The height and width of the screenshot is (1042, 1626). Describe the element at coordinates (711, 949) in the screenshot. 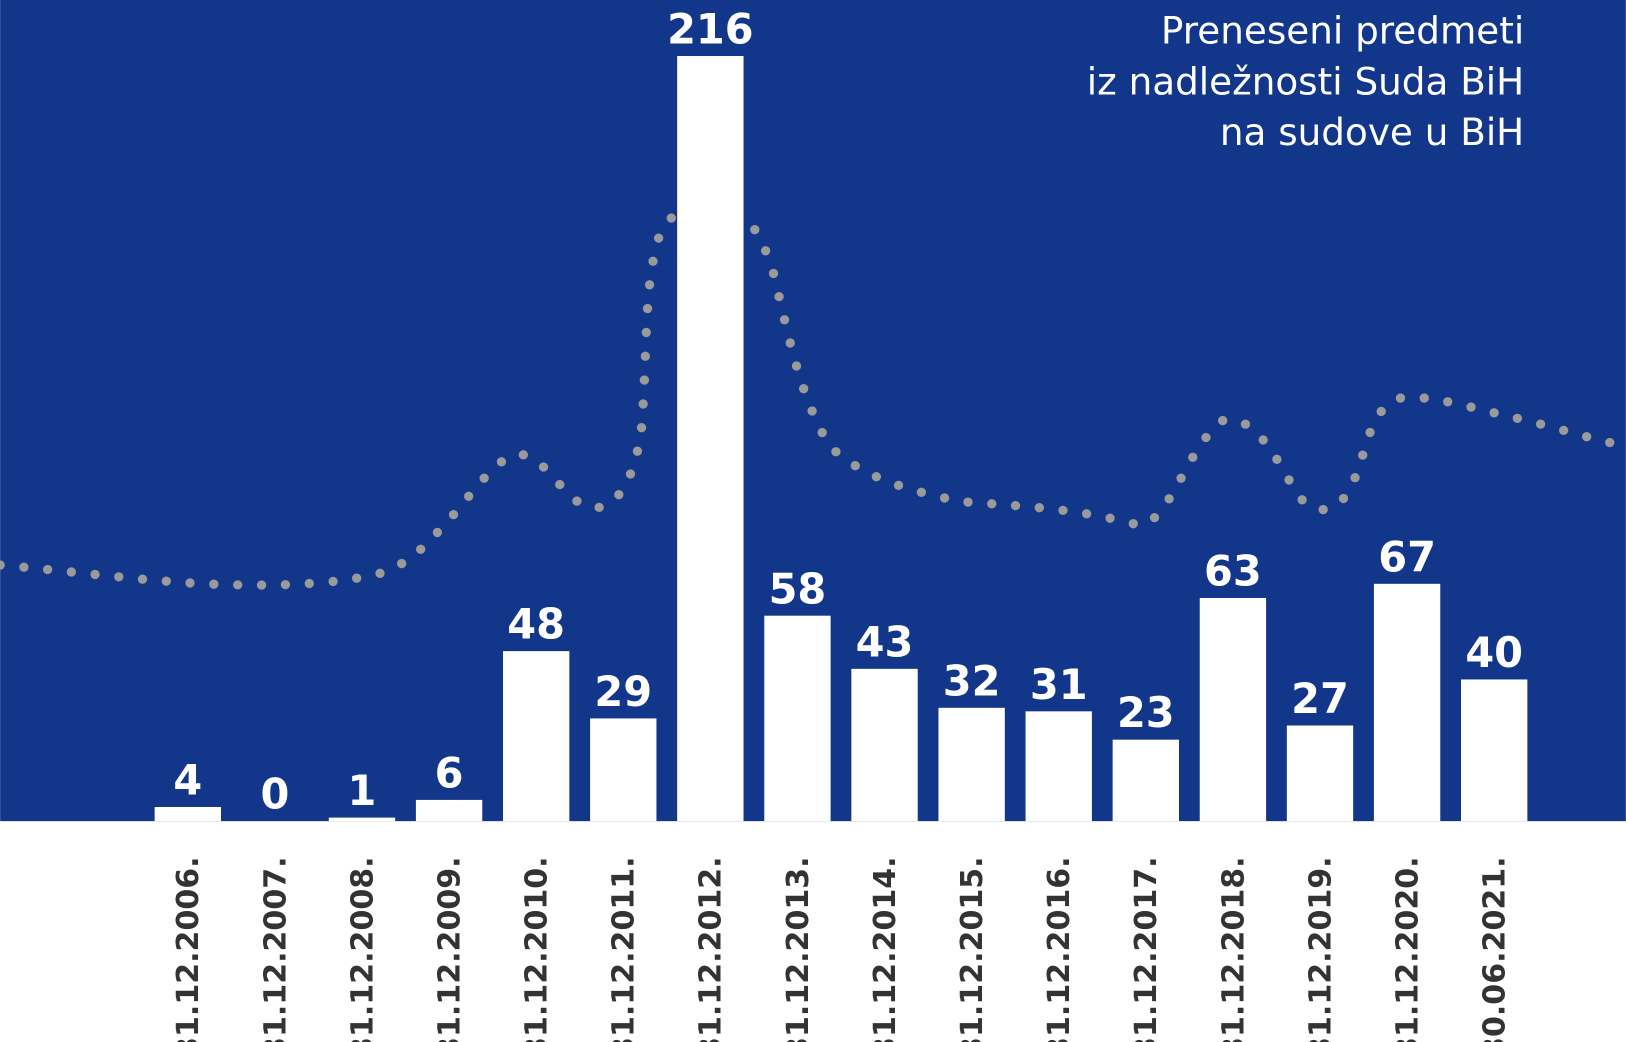

I see `x-tick-label: 31.12.2012.` at that location.